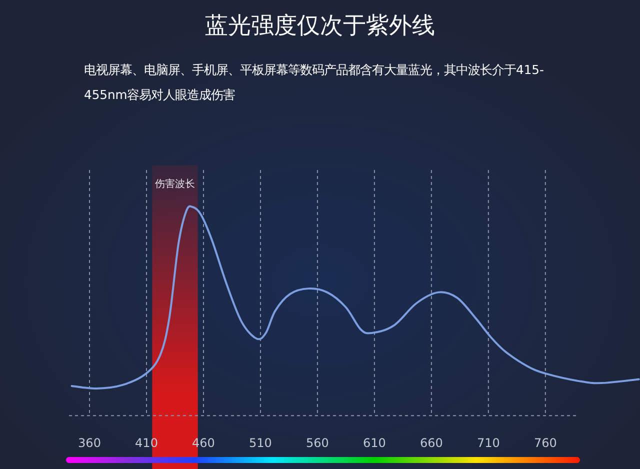 The width and height of the screenshot is (640, 469). What do you see at coordinates (374, 443) in the screenshot?
I see `x-tick-label: 610` at bounding box center [374, 443].